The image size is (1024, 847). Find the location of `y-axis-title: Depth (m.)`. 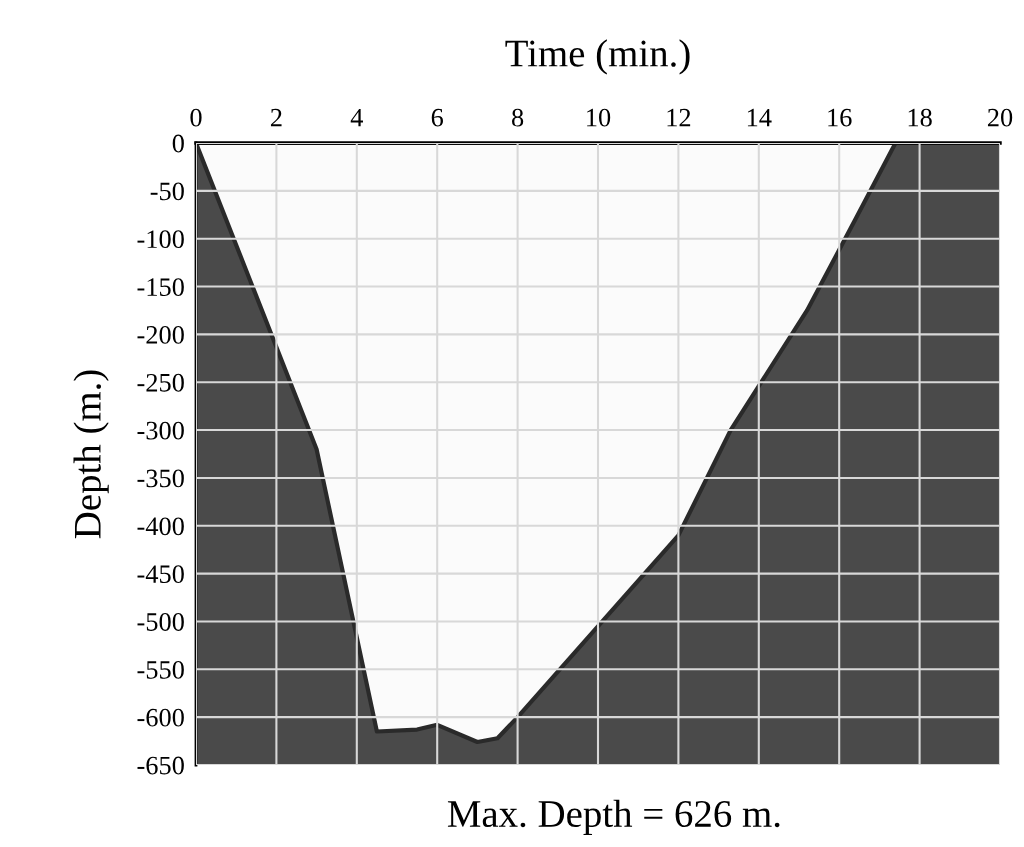

y-axis-title: Depth (m.) is located at coordinates (91, 454).